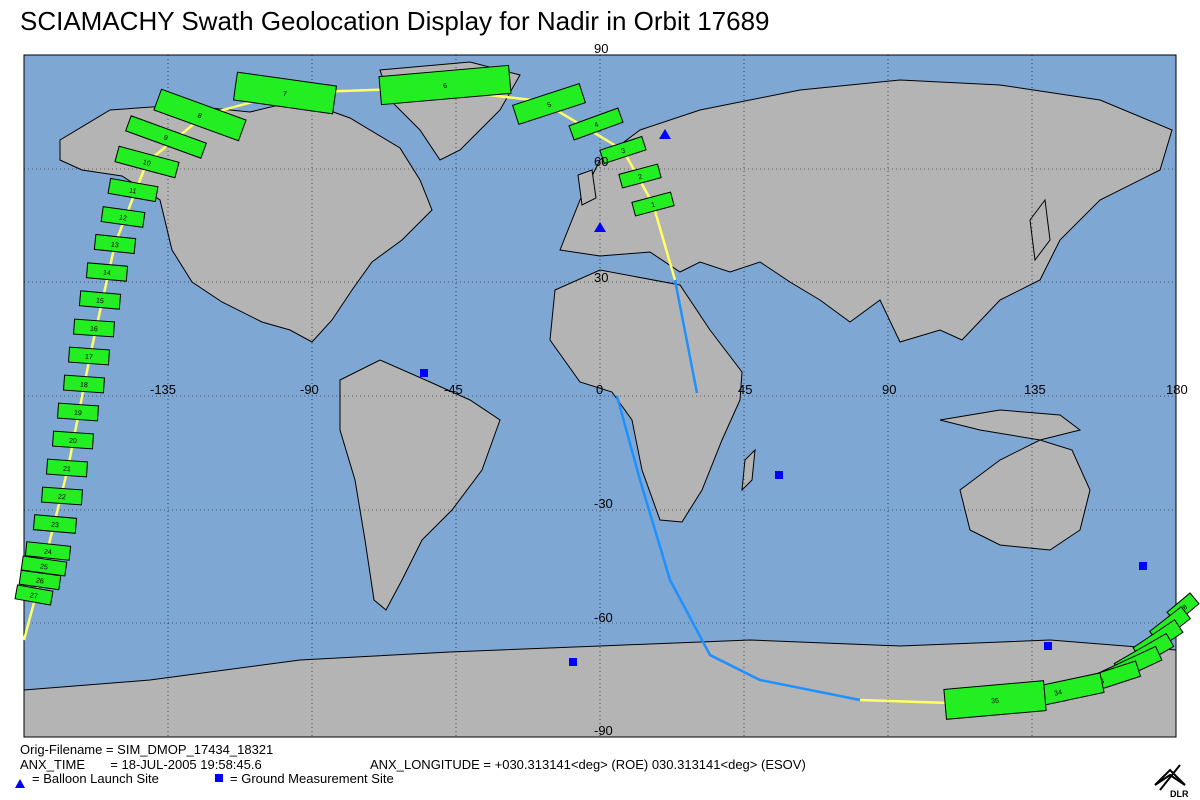 The image size is (1200, 800). I want to click on swath-label: 16, so click(94, 330).